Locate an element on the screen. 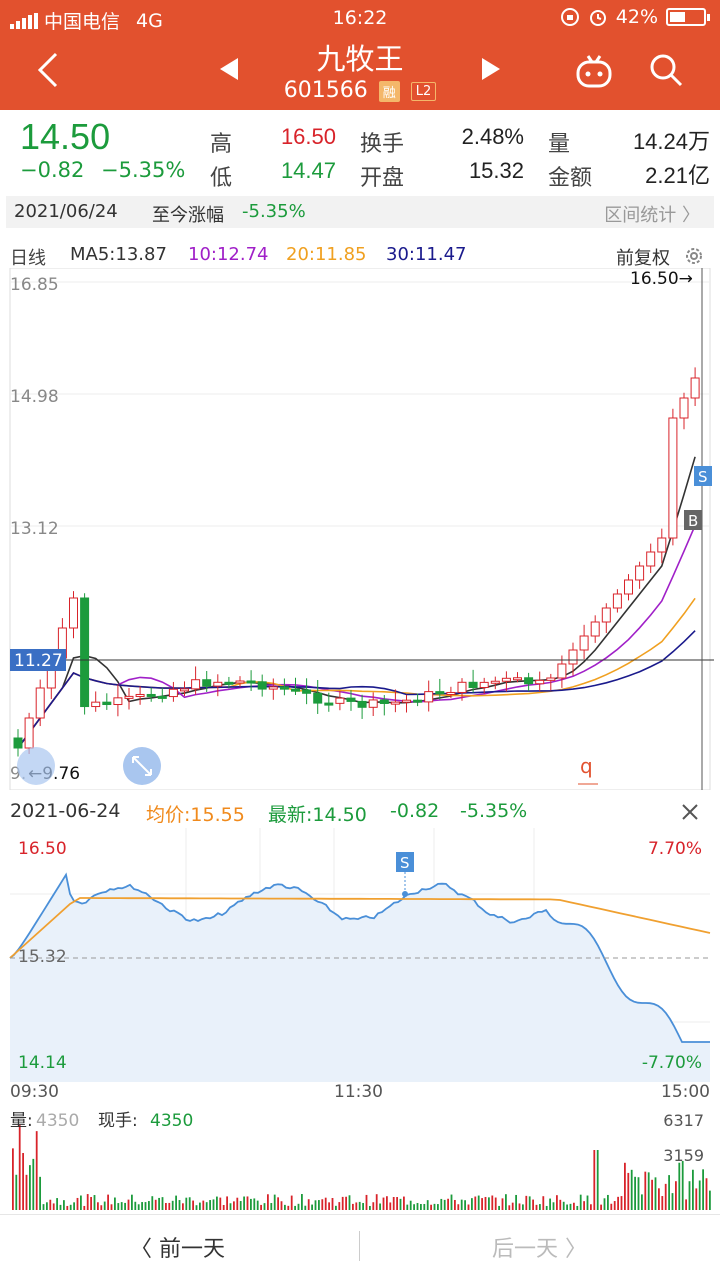 This screenshot has height=1280, width=720. buy-marker: B is located at coordinates (693, 520).